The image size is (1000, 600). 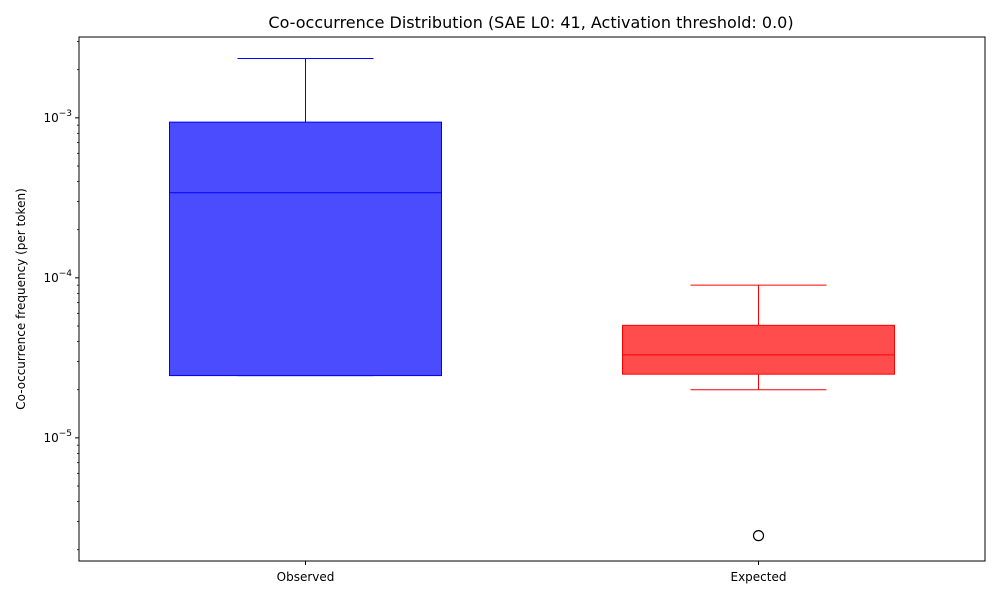 What do you see at coordinates (21, 298) in the screenshot?
I see `y-axis-label: Co-occurrence frequency (per token)` at bounding box center [21, 298].